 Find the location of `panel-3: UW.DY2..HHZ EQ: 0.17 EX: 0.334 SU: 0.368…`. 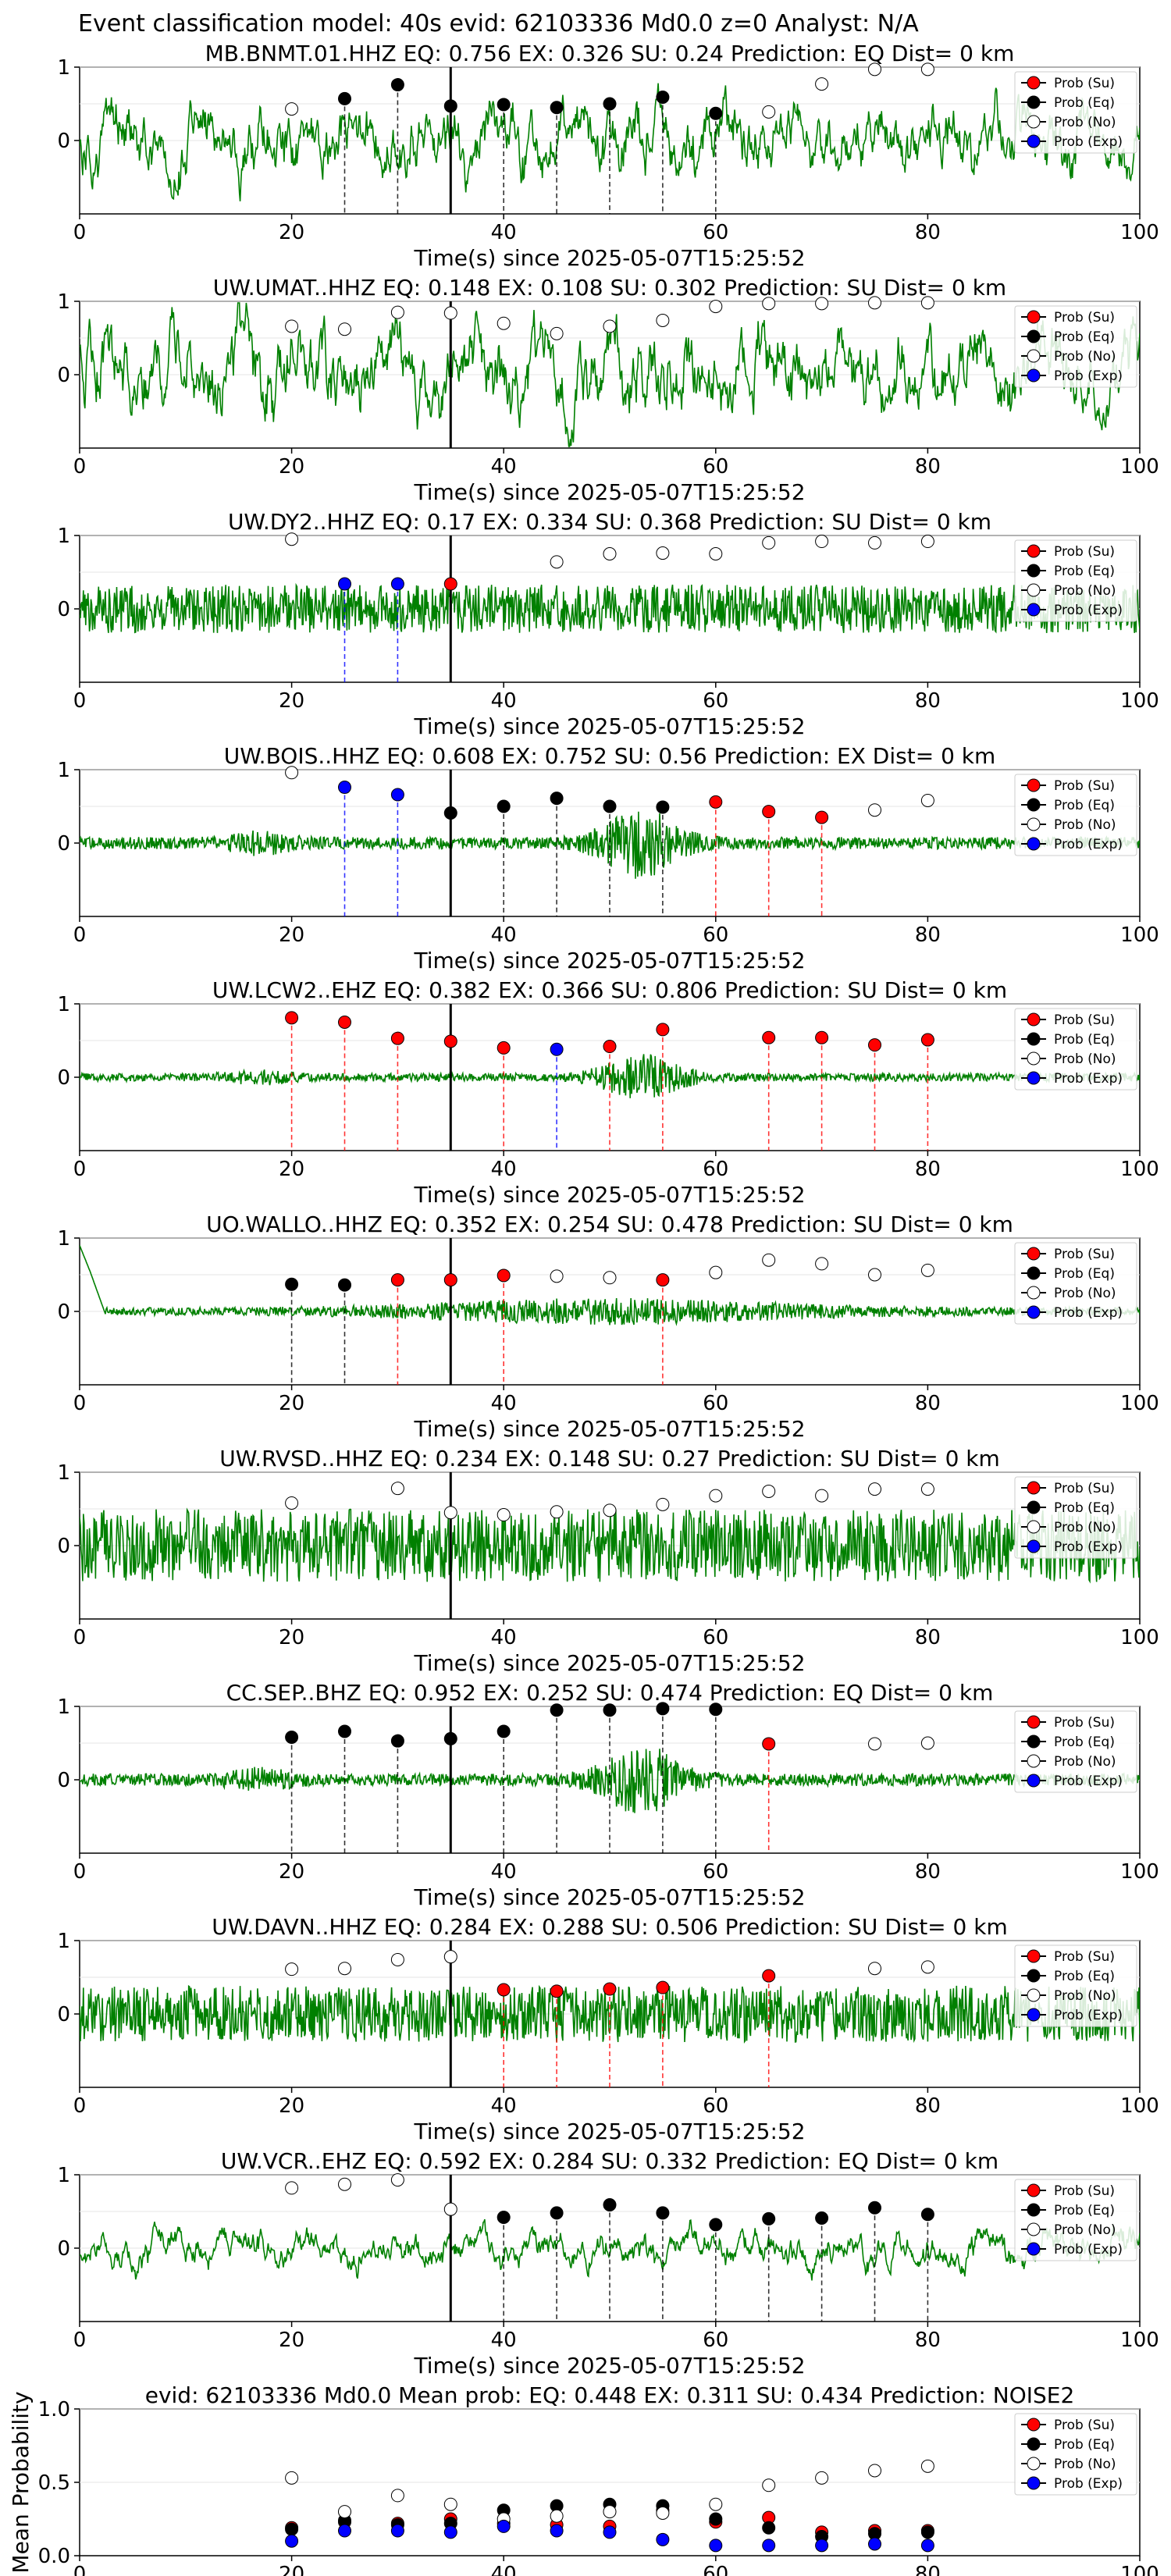

panel-3: UW.DY2..HHZ EQ: 0.17 EX: 0.334 SU: 0.368… is located at coordinates (608, 624).